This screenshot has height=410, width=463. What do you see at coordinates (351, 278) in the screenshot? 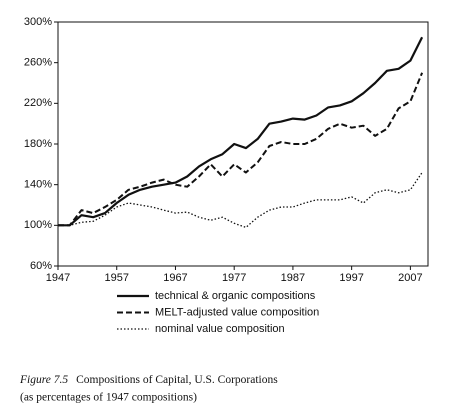
I see `x-tick-label: 1997` at bounding box center [351, 278].